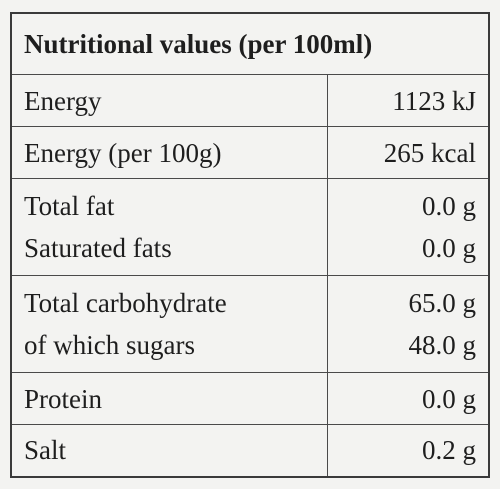  Describe the element at coordinates (125, 303) in the screenshot. I see `nutrient-label: Total carbohydrate` at that location.